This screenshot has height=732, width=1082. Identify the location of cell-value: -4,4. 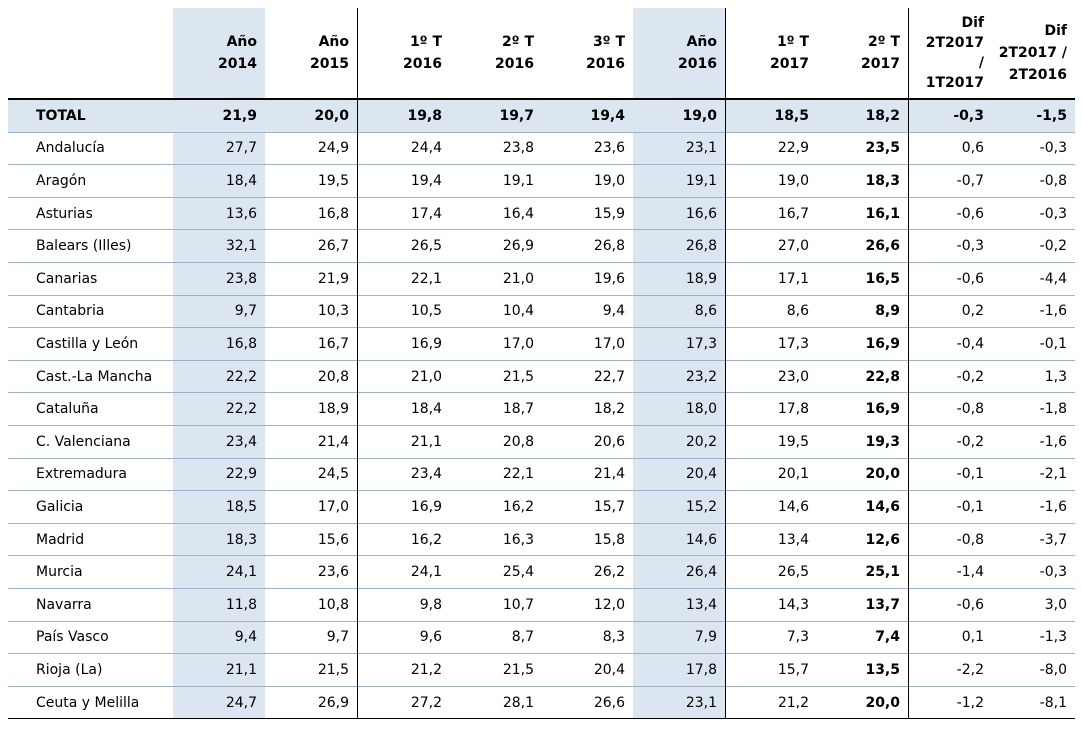
(1053, 278).